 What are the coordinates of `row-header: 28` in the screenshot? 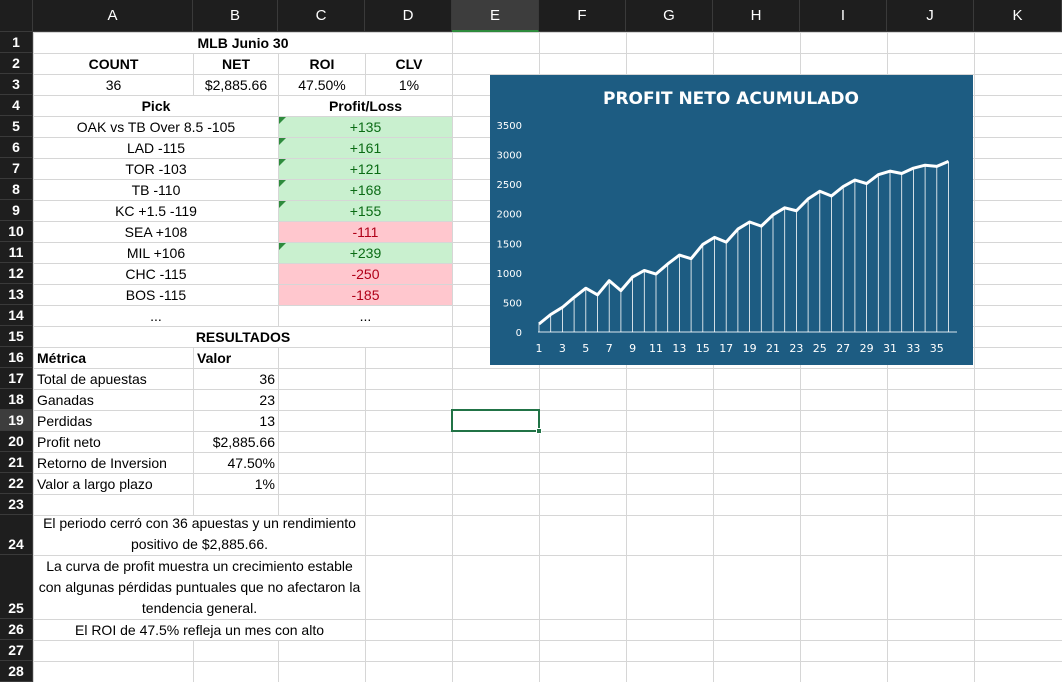 It's located at (16, 671).